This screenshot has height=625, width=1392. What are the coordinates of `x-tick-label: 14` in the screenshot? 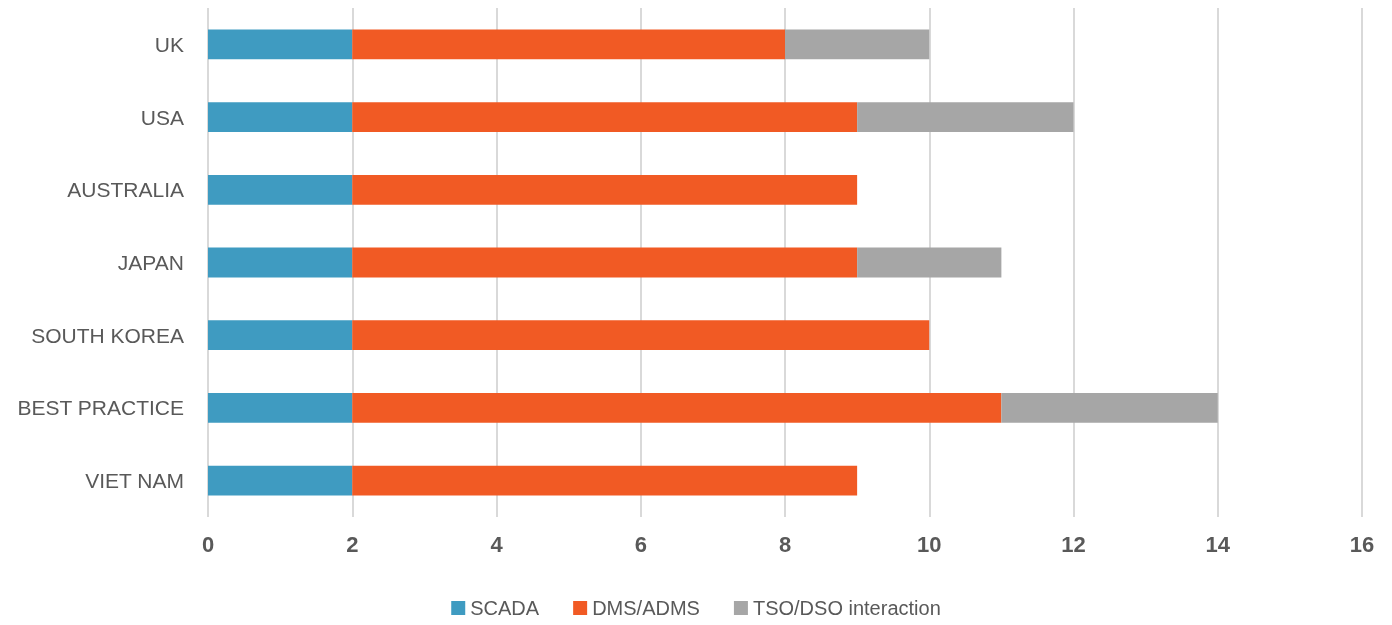 It's located at (1218, 544).